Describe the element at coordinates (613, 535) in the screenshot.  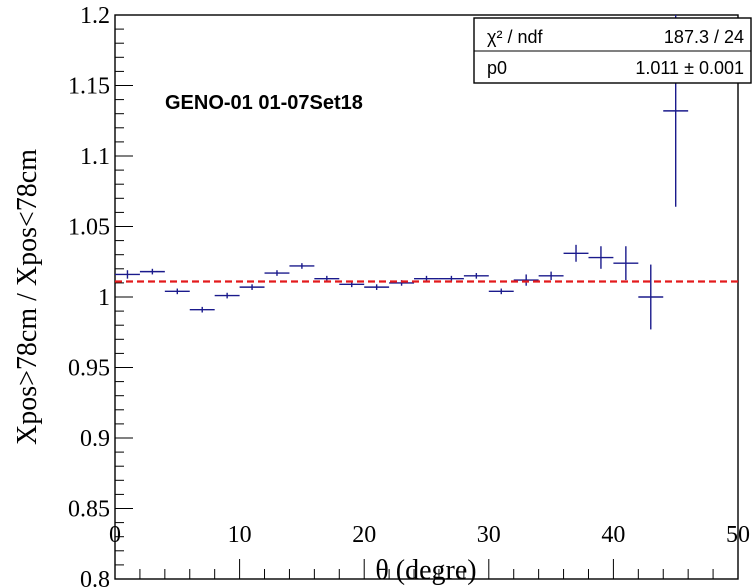
I see `x-tick-label: 40` at that location.